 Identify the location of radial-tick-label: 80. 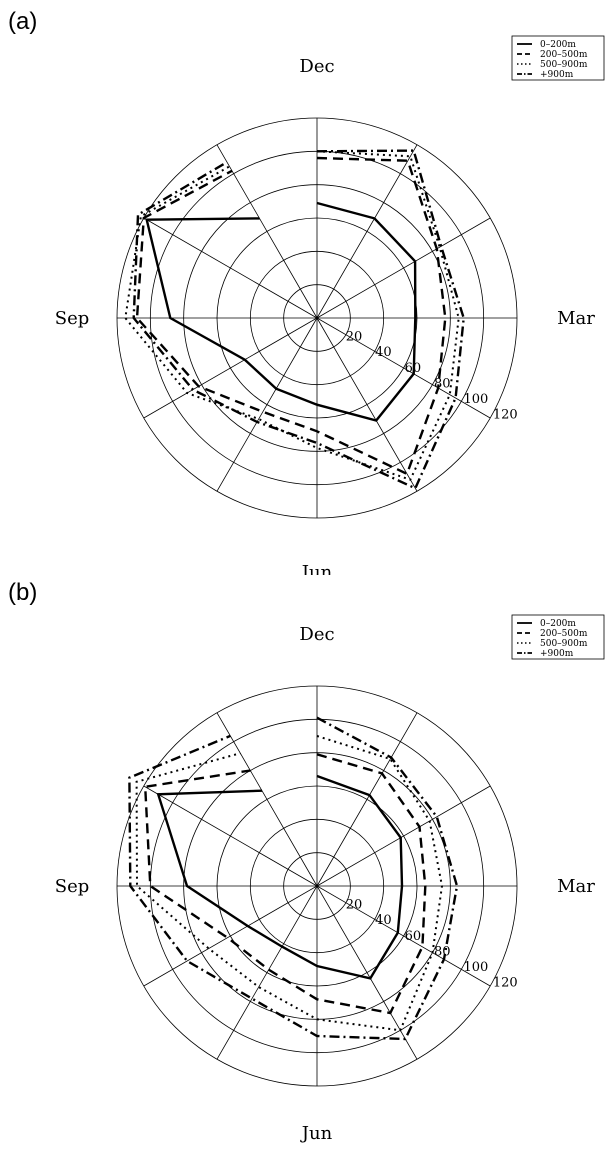
(442, 951).